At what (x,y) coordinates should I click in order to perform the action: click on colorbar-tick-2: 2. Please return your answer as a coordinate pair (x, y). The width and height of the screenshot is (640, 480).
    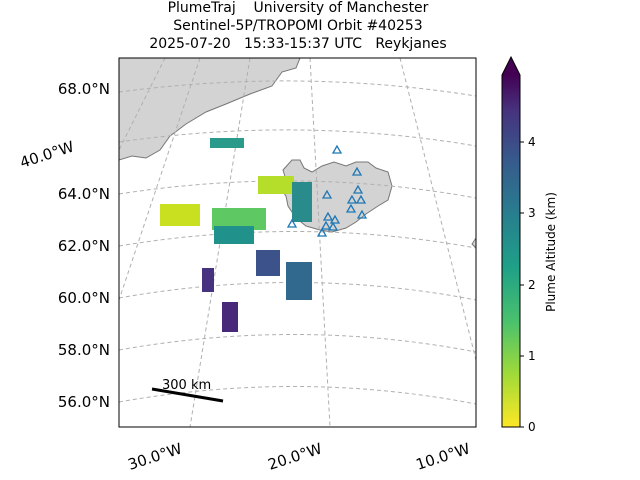
    Looking at the image, I should click on (532, 285).